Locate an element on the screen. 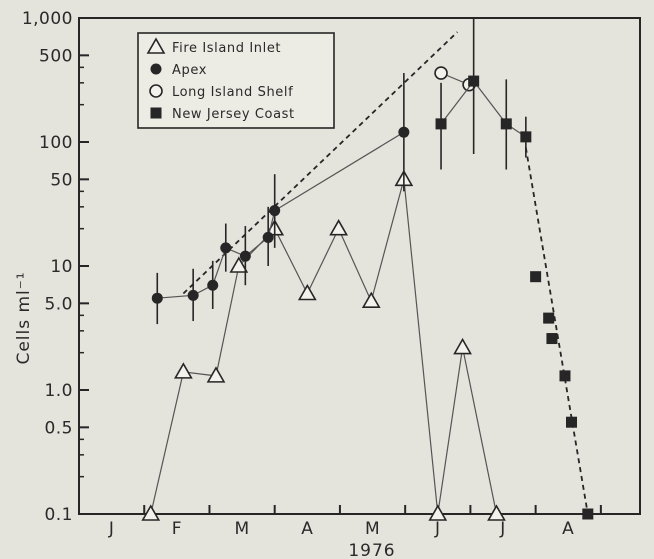 This screenshot has height=559, width=654. y-tick-label: 10 is located at coordinates (61, 267).